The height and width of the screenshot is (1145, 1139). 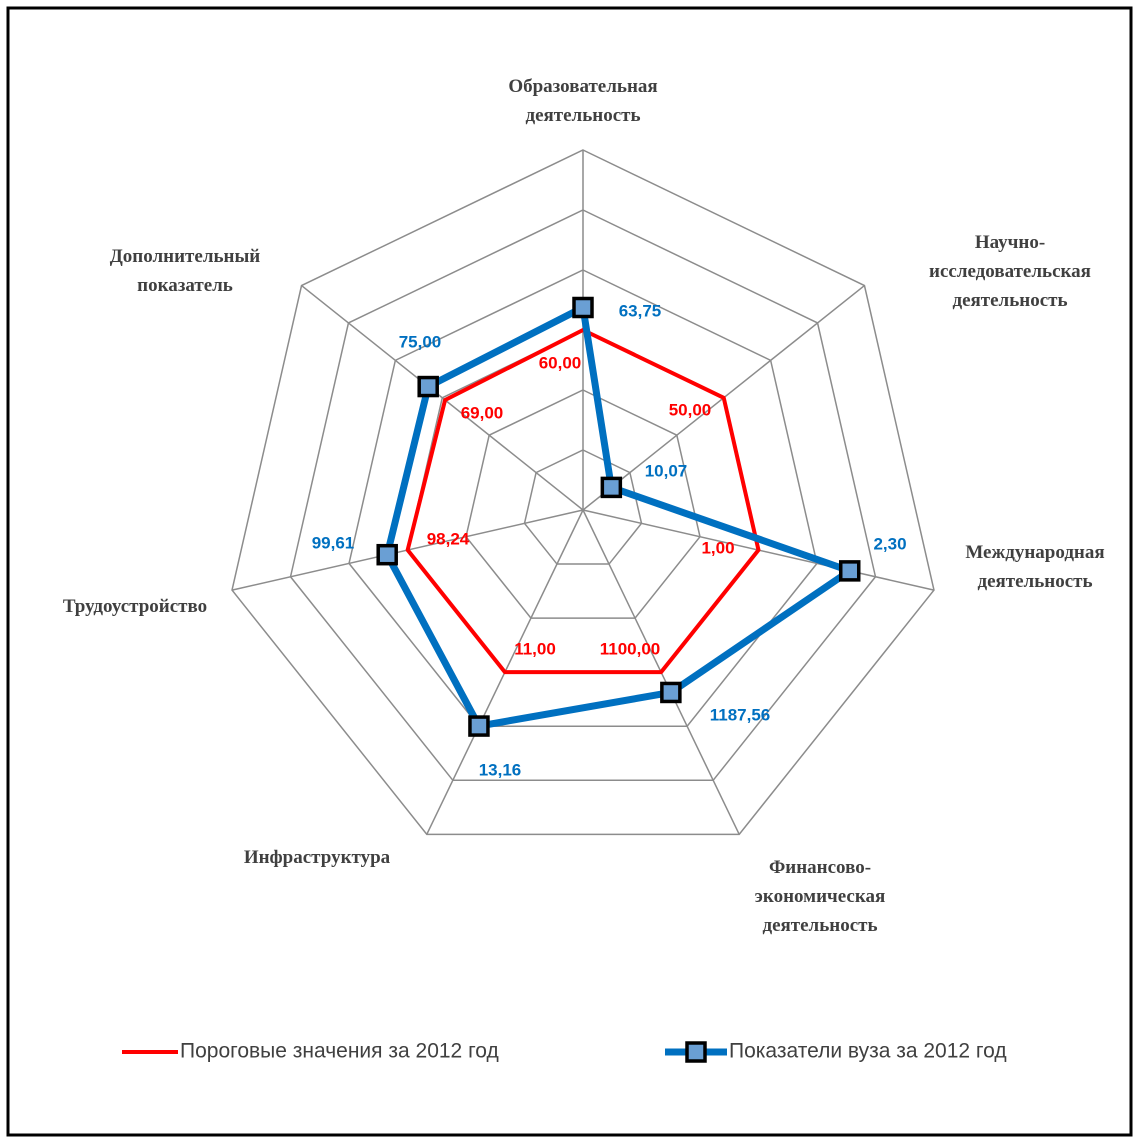 What do you see at coordinates (185, 271) in the screenshot?
I see `axis-label: Дополнительный показатель` at bounding box center [185, 271].